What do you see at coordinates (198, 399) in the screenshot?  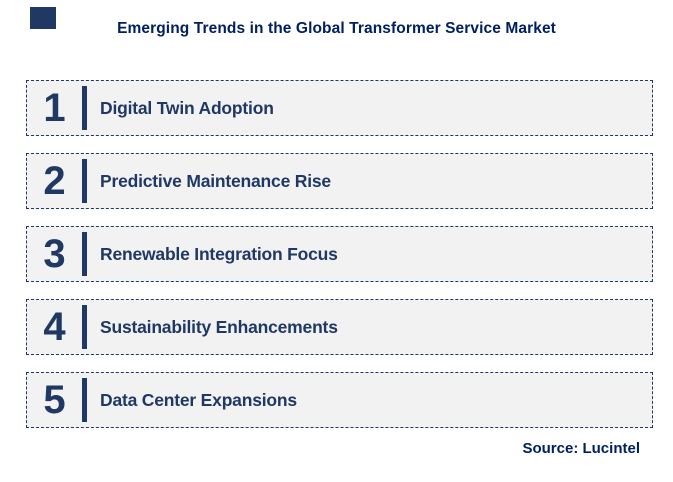 I see `trend-label: Data Center Expansions` at bounding box center [198, 399].